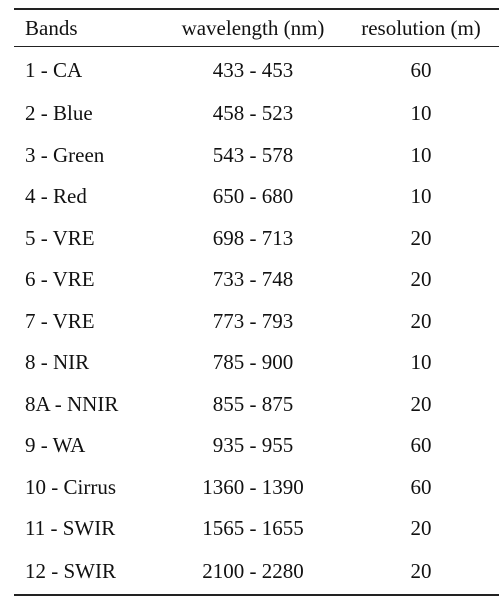 The image size is (499, 602). I want to click on table-row: 9 - WA 935 - 955 60, so click(256, 446).